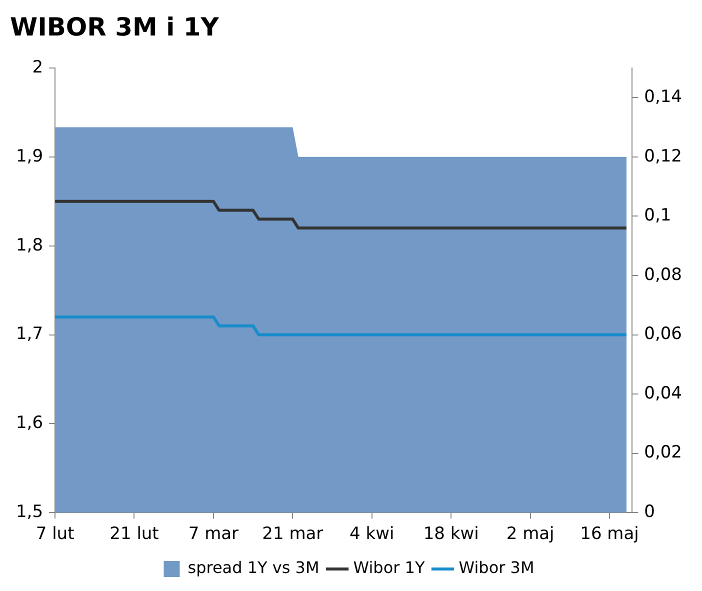 This screenshot has width=702, height=591. What do you see at coordinates (609, 534) in the screenshot?
I see `x-tick-label: 16 maj` at bounding box center [609, 534].